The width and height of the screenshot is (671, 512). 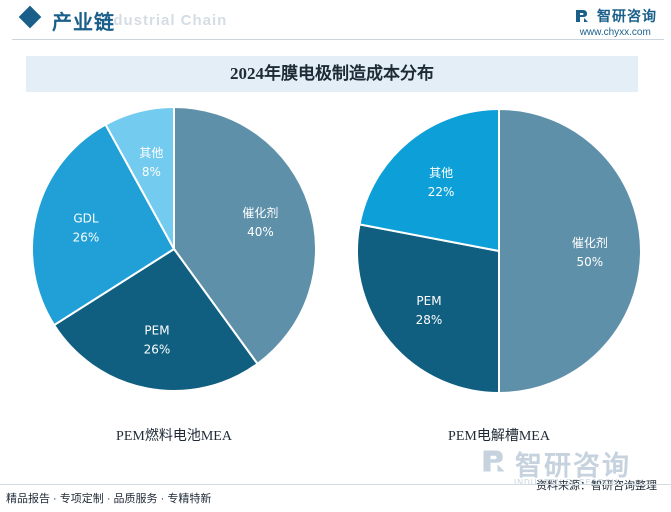 What do you see at coordinates (627, 16) in the screenshot?
I see `brand-name: 智研咨询` at bounding box center [627, 16].